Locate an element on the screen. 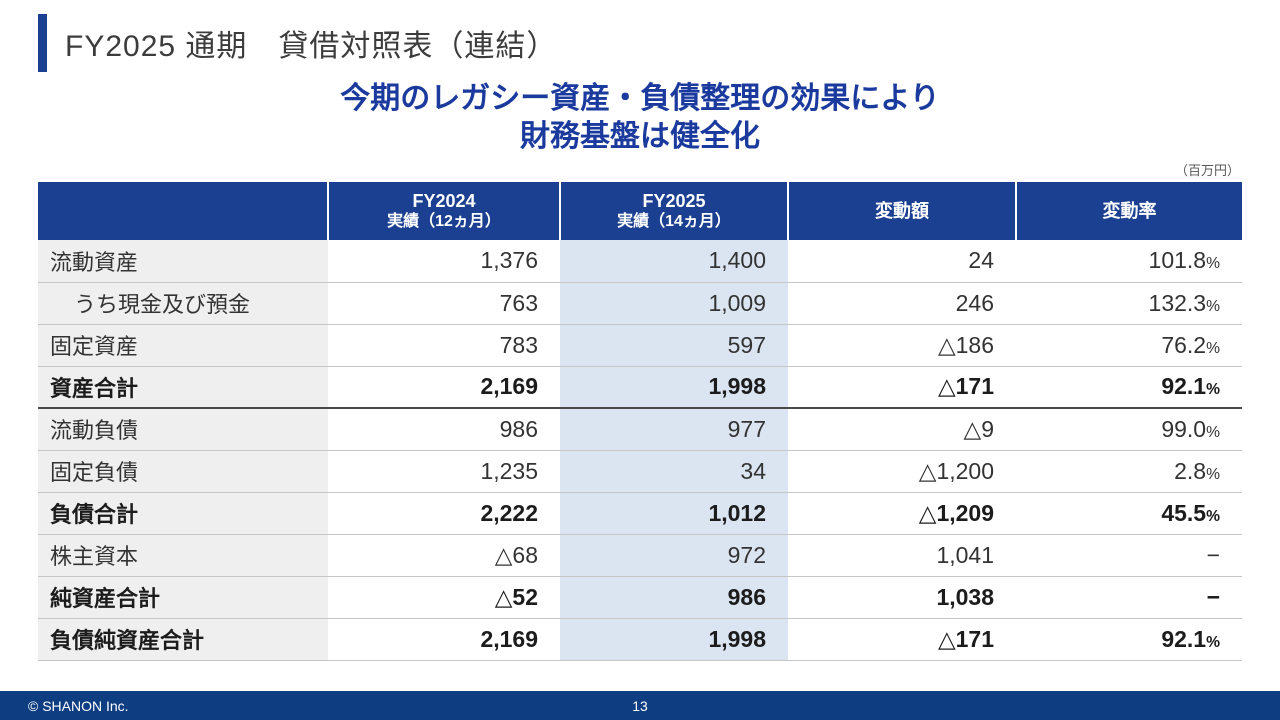  table-row: 株主資本 △68 972 1,041− is located at coordinates (640, 555).